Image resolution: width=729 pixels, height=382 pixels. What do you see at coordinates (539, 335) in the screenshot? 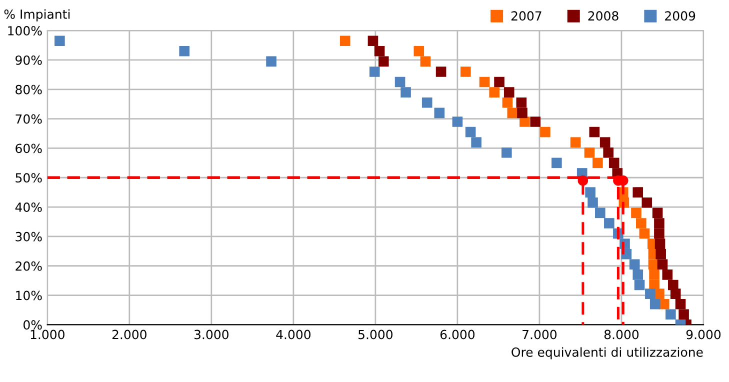
I see `x-tick-label: 7.000` at bounding box center [539, 335].